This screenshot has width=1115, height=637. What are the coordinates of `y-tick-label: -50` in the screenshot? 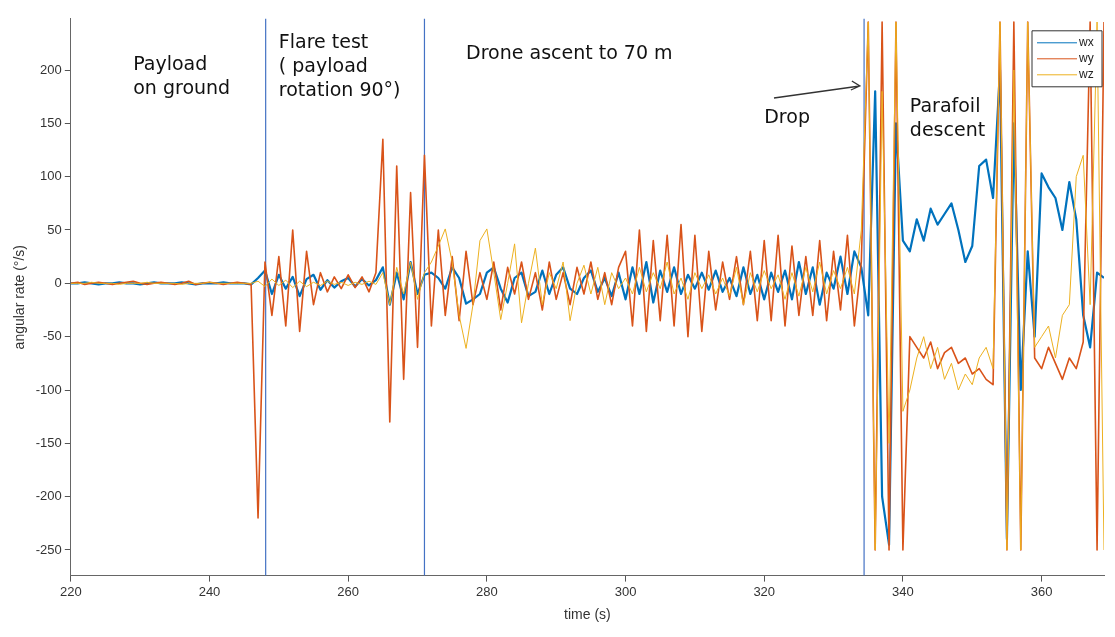 It's located at (52, 336).